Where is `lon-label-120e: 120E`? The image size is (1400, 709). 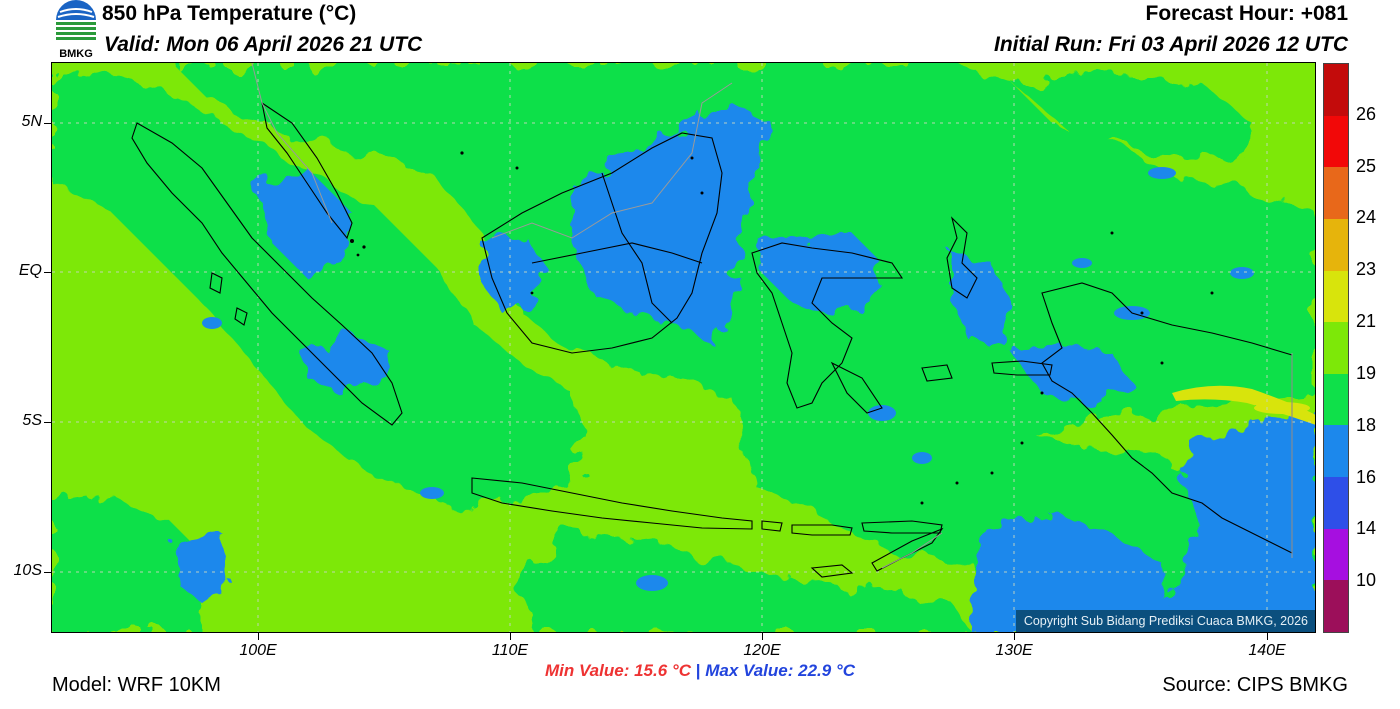 lon-label-120e: 120E is located at coordinates (762, 650).